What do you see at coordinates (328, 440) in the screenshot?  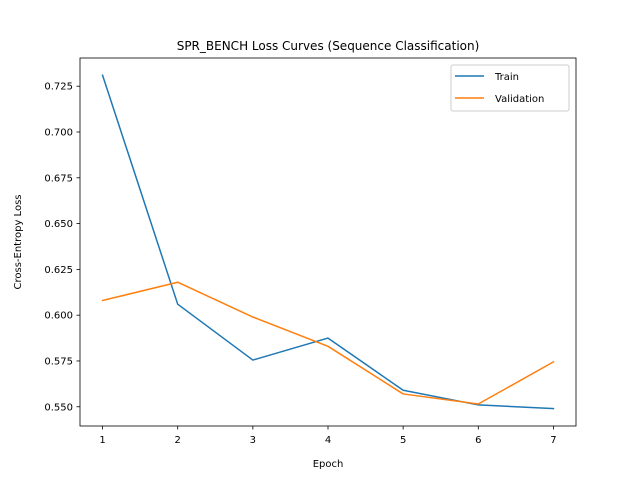 I see `x-tick-label: 4` at bounding box center [328, 440].